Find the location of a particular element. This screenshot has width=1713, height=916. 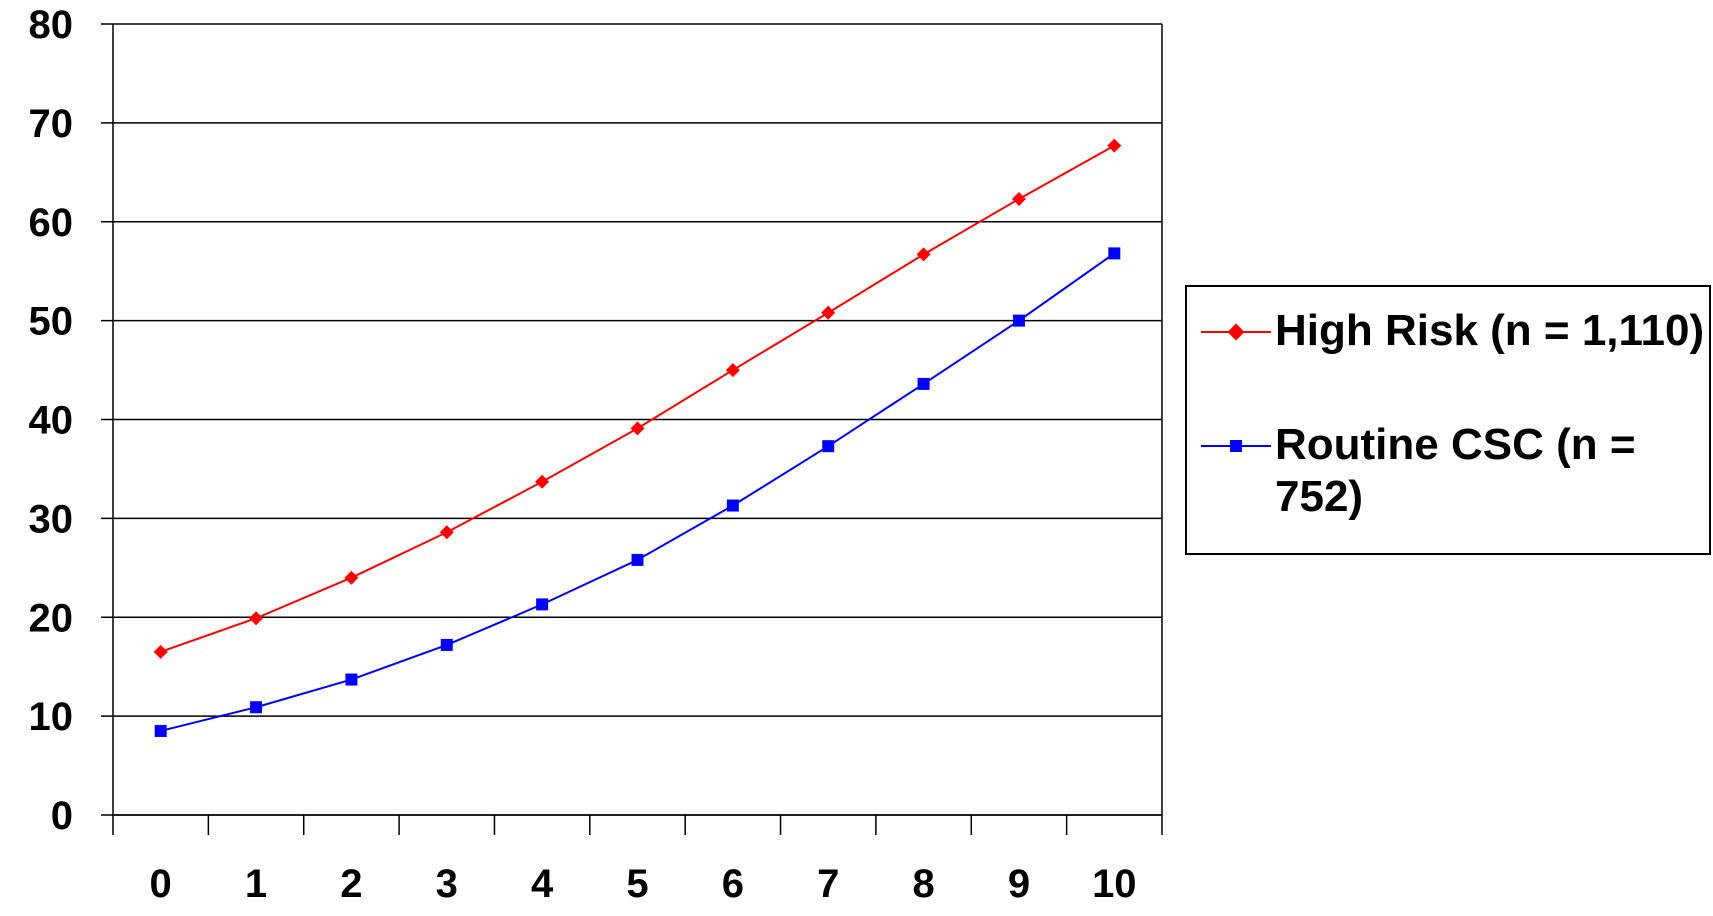

x-tick-label: 1 is located at coordinates (256, 884).